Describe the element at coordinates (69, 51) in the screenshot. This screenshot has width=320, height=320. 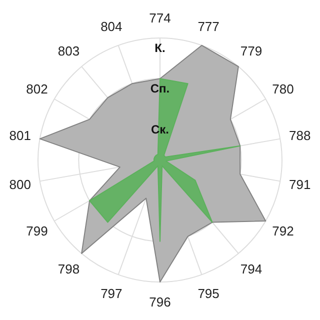
I see `spoke-label: 803` at that location.